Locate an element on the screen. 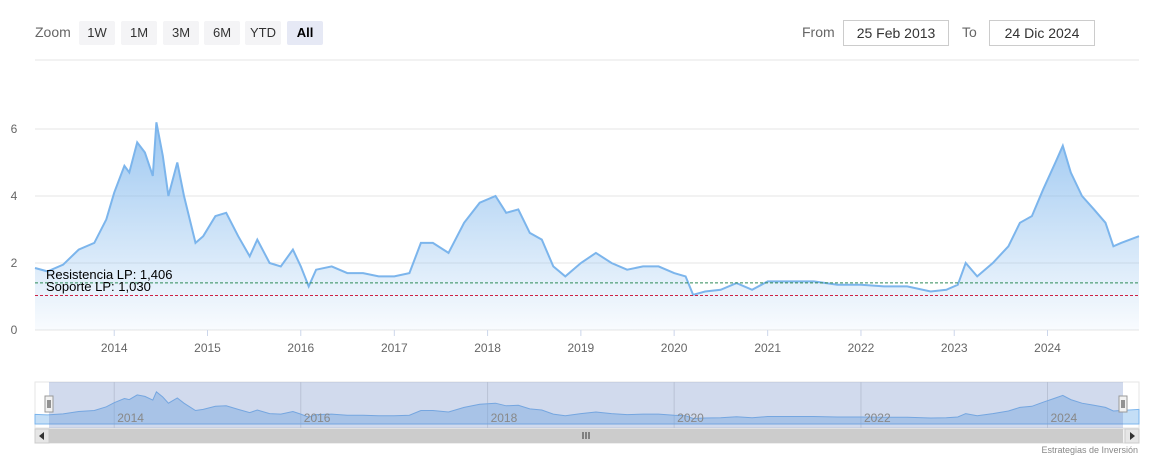 The image size is (1152, 463). to-date-input: 24 Dic 2024 is located at coordinates (1042, 33).